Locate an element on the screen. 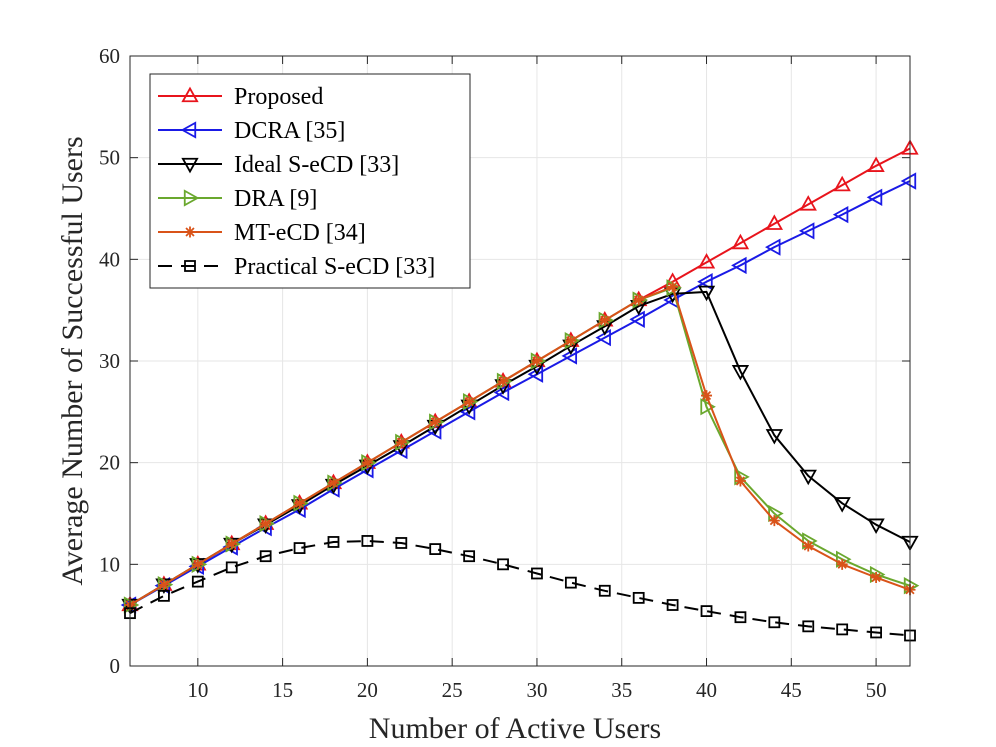 This screenshot has height=747, width=996. legend-item: Practical S-eCD [33] is located at coordinates (296, 267).